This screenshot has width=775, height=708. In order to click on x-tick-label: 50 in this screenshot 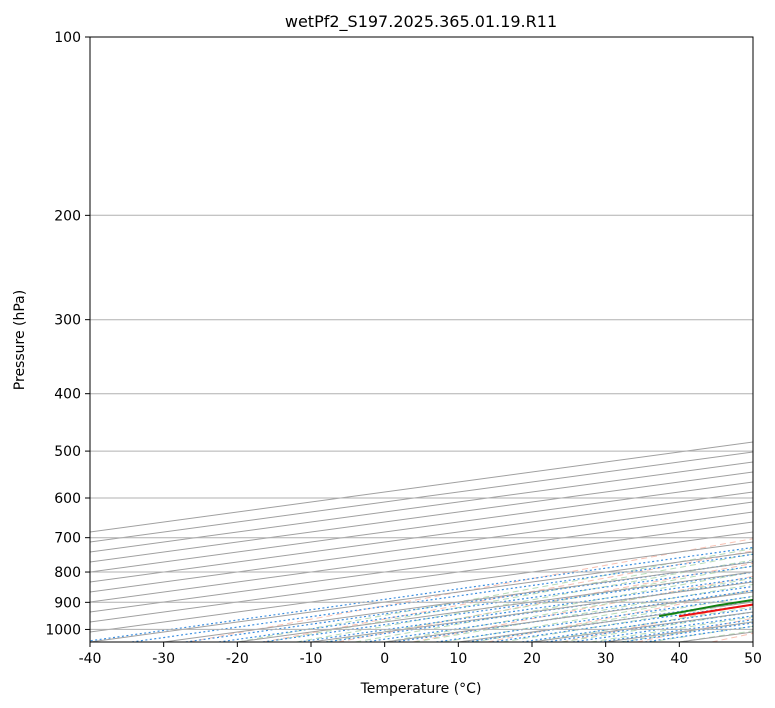, I will do `click(753, 659)`.